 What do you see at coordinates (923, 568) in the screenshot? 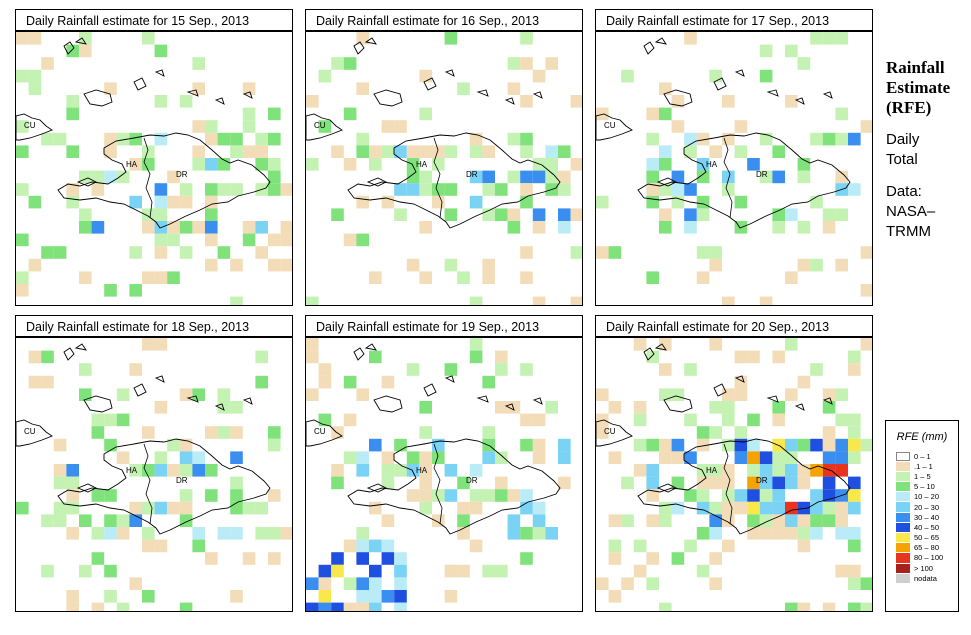
I see `legend-label: > 100` at bounding box center [923, 568].